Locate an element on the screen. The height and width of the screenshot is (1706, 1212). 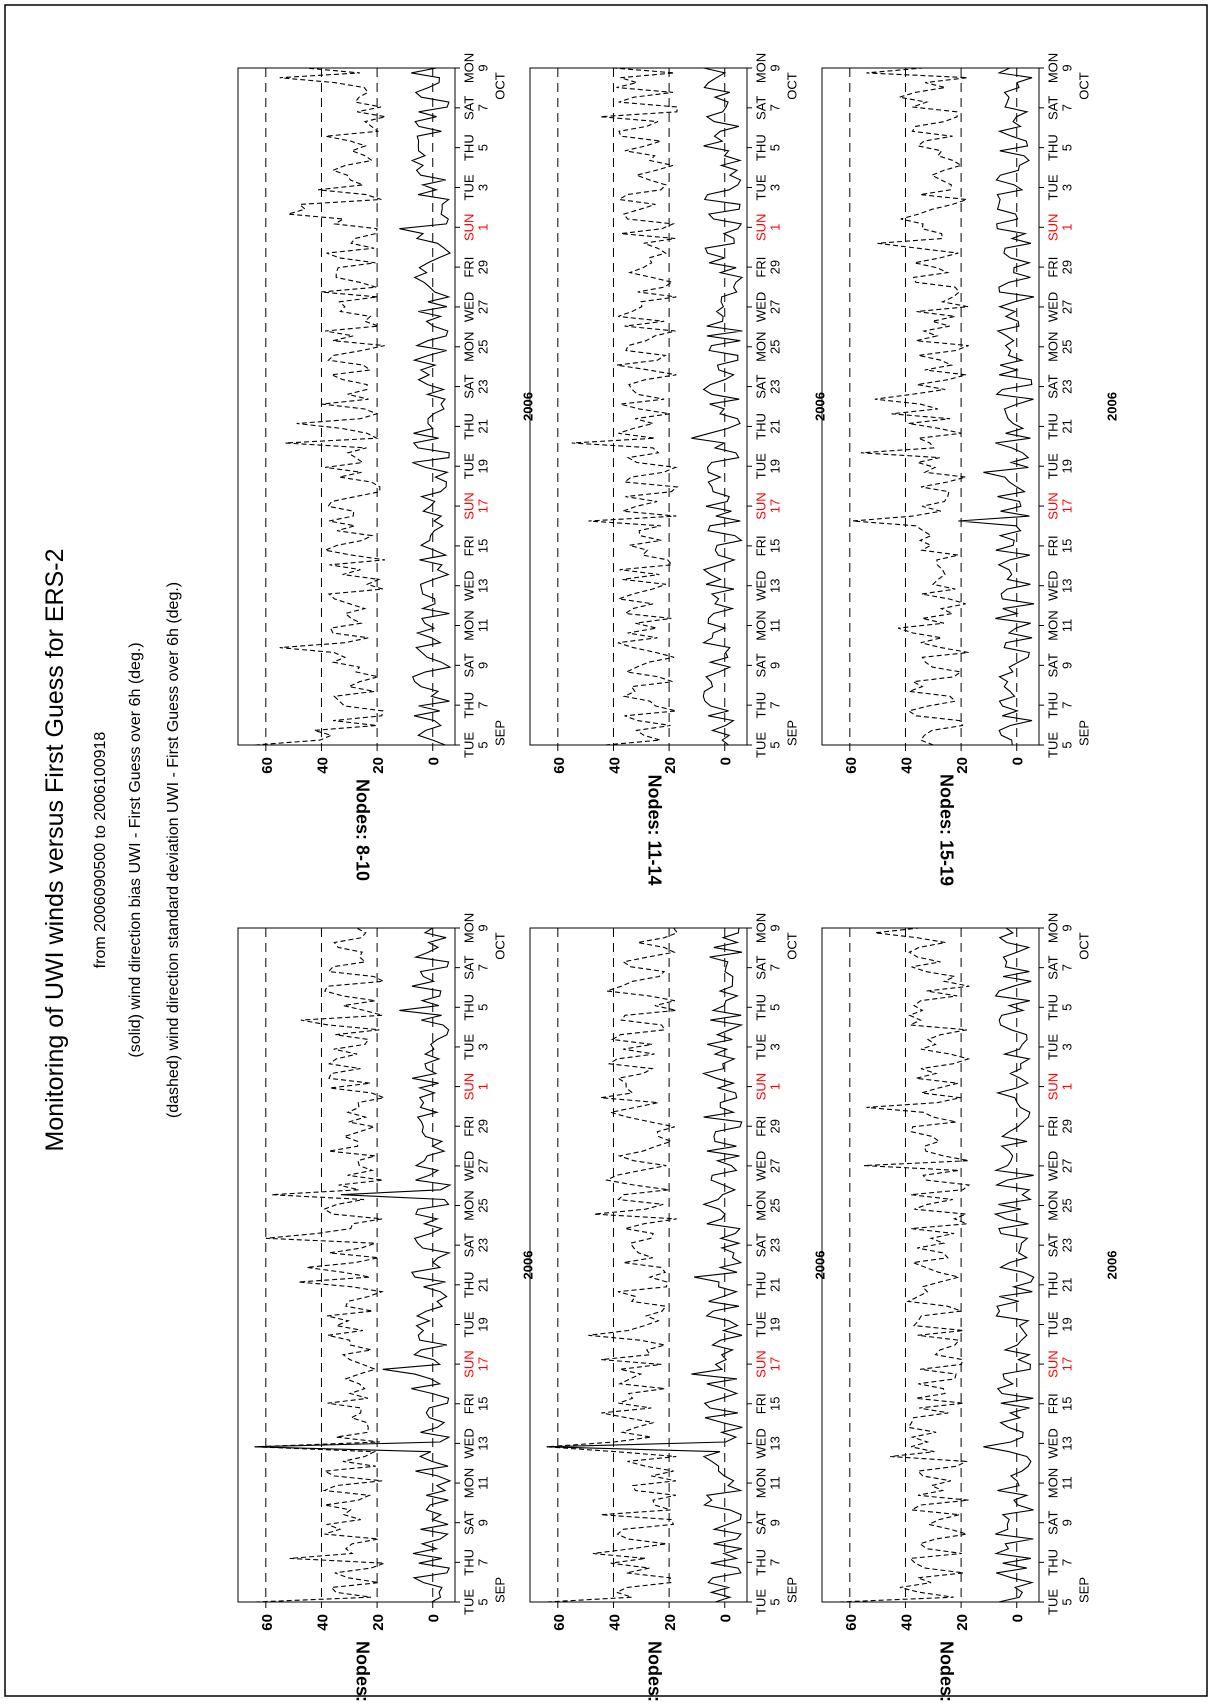
y-axis-label: Nodes: 8-10 is located at coordinates (363, 830).